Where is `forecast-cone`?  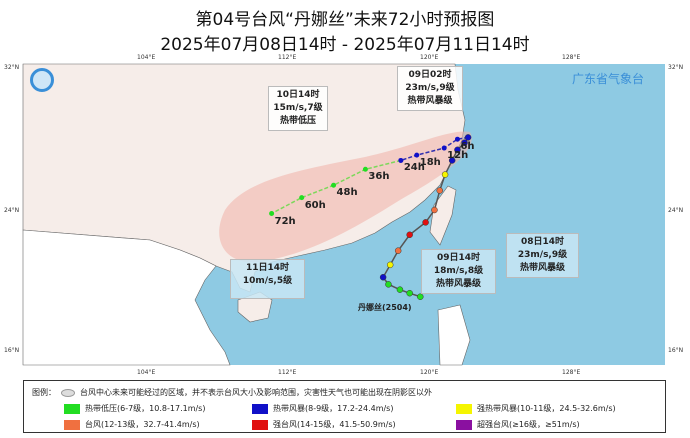
forecast-cone is located at coordinates (345, 197).